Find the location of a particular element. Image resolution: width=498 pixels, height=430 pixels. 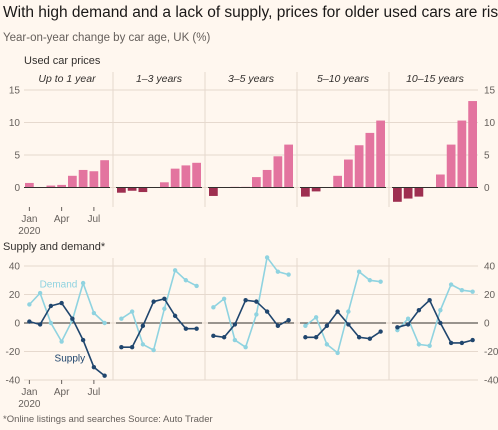

supply-line is located at coordinates (67, 339).